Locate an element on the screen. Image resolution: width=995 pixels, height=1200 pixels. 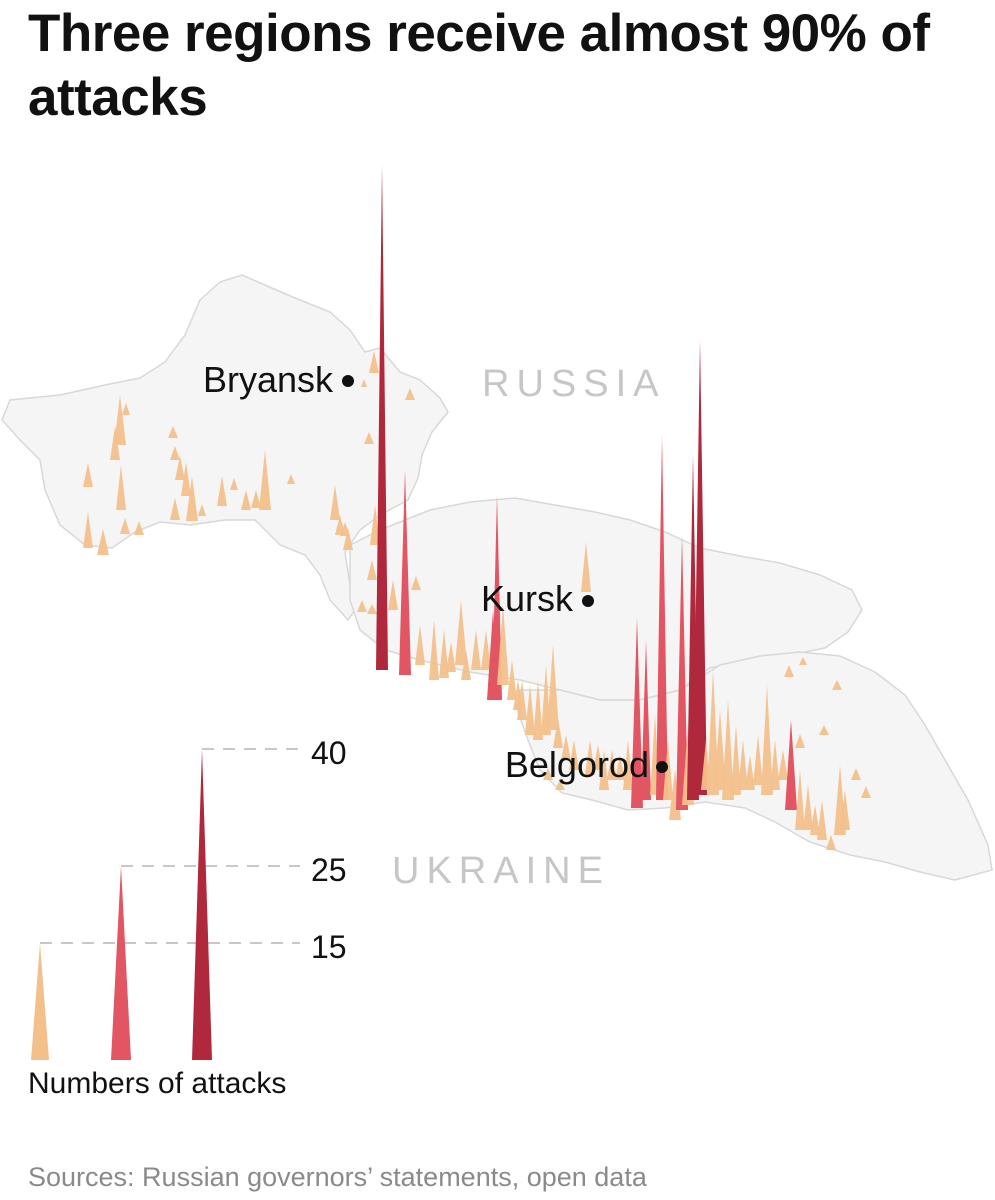
city-label-belgorod: Belgorod is located at coordinates (577, 764).